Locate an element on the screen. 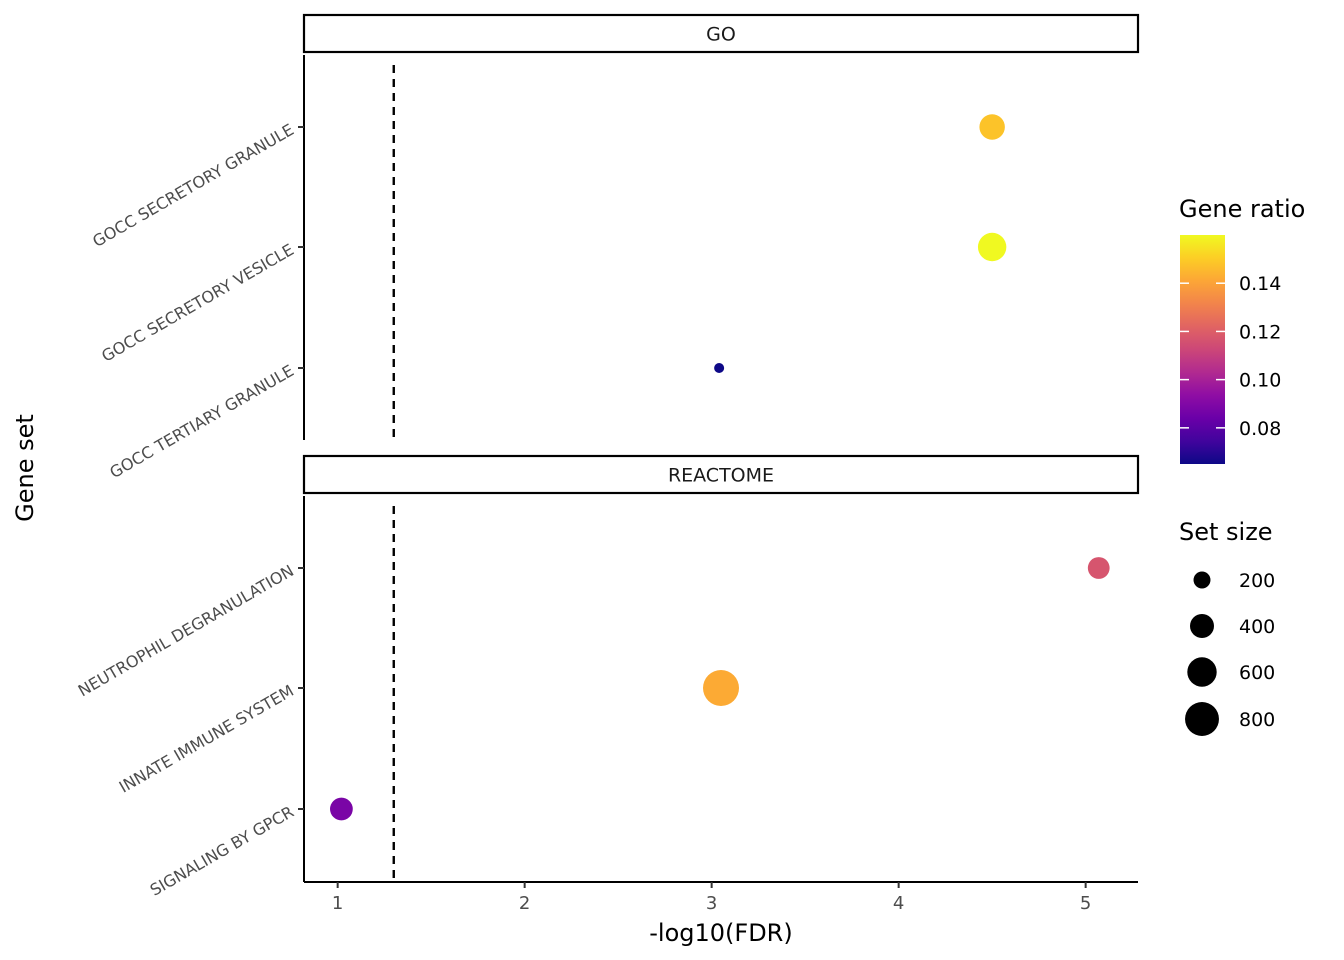 The height and width of the screenshot is (960, 1344). facet-strip-label: REACTOME is located at coordinates (721, 476).